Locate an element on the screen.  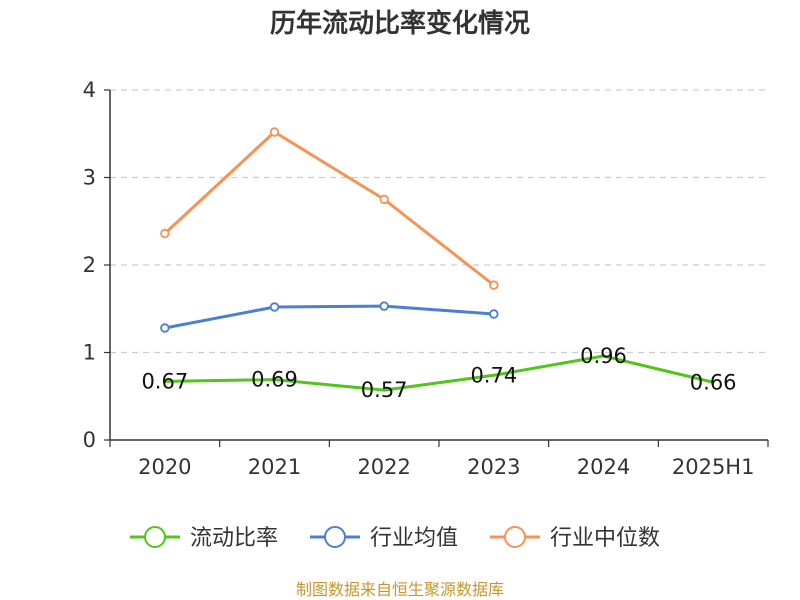
legend-label: 流动比率 is located at coordinates (234, 538).